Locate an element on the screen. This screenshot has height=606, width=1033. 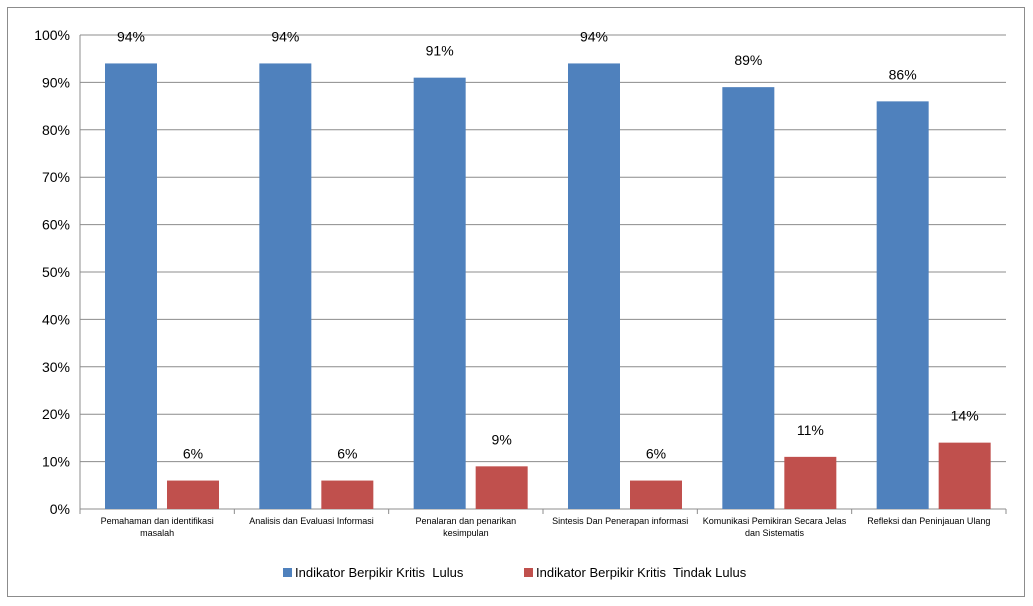
x-category-label: Komunikasi Pemikiran Secara Jelas is located at coordinates (775, 521).